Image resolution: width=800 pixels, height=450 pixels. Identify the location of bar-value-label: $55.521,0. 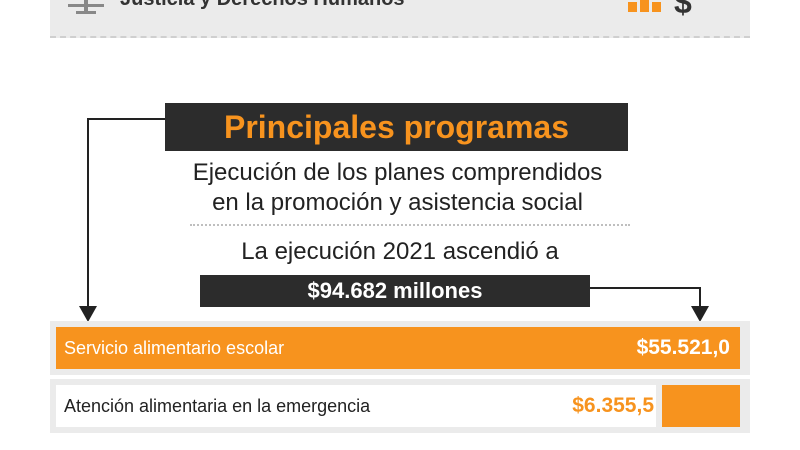
(683, 347).